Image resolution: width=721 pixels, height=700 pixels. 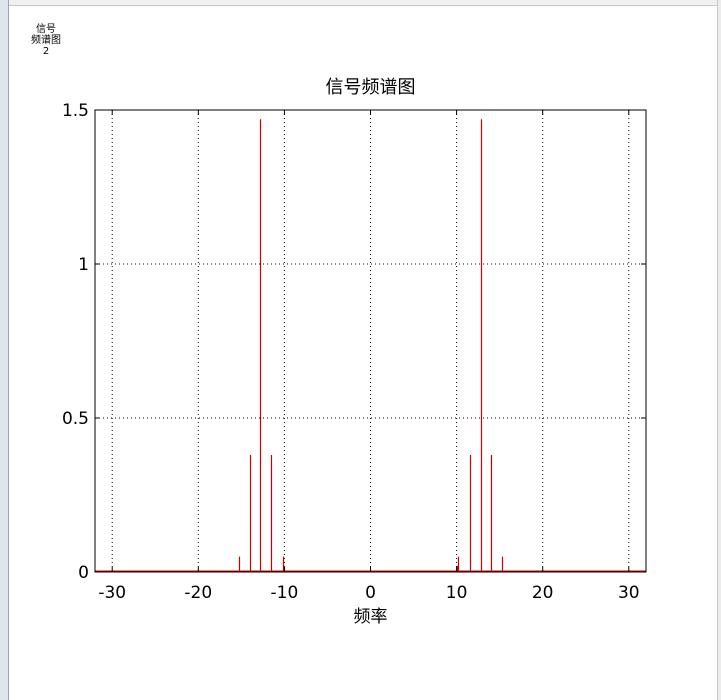 What do you see at coordinates (4, 350) in the screenshot?
I see `window-left-border` at bounding box center [4, 350].